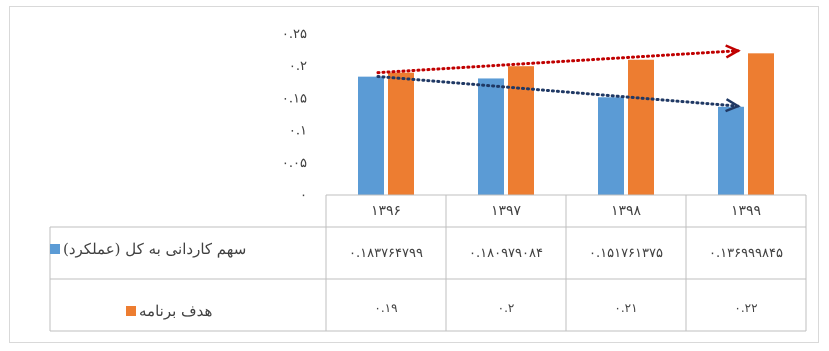 The width and height of the screenshot is (829, 351). Describe the element at coordinates (155, 249) in the screenshot. I see `legend-actual-label: سهم کاردانی به کل (عملکرد)` at that location.